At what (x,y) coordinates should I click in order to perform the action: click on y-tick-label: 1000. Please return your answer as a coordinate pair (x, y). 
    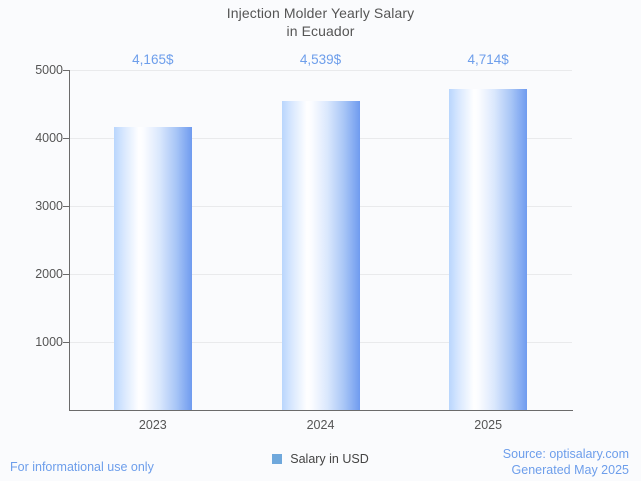
    Looking at the image, I should click on (49, 342).